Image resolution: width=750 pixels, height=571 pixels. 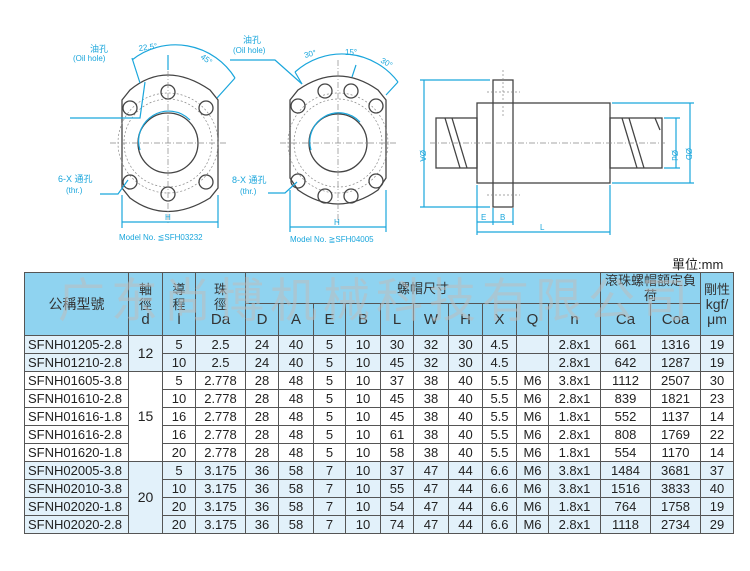 What do you see at coordinates (179, 319) in the screenshot?
I see `header-lead-sym: l` at bounding box center [179, 319].